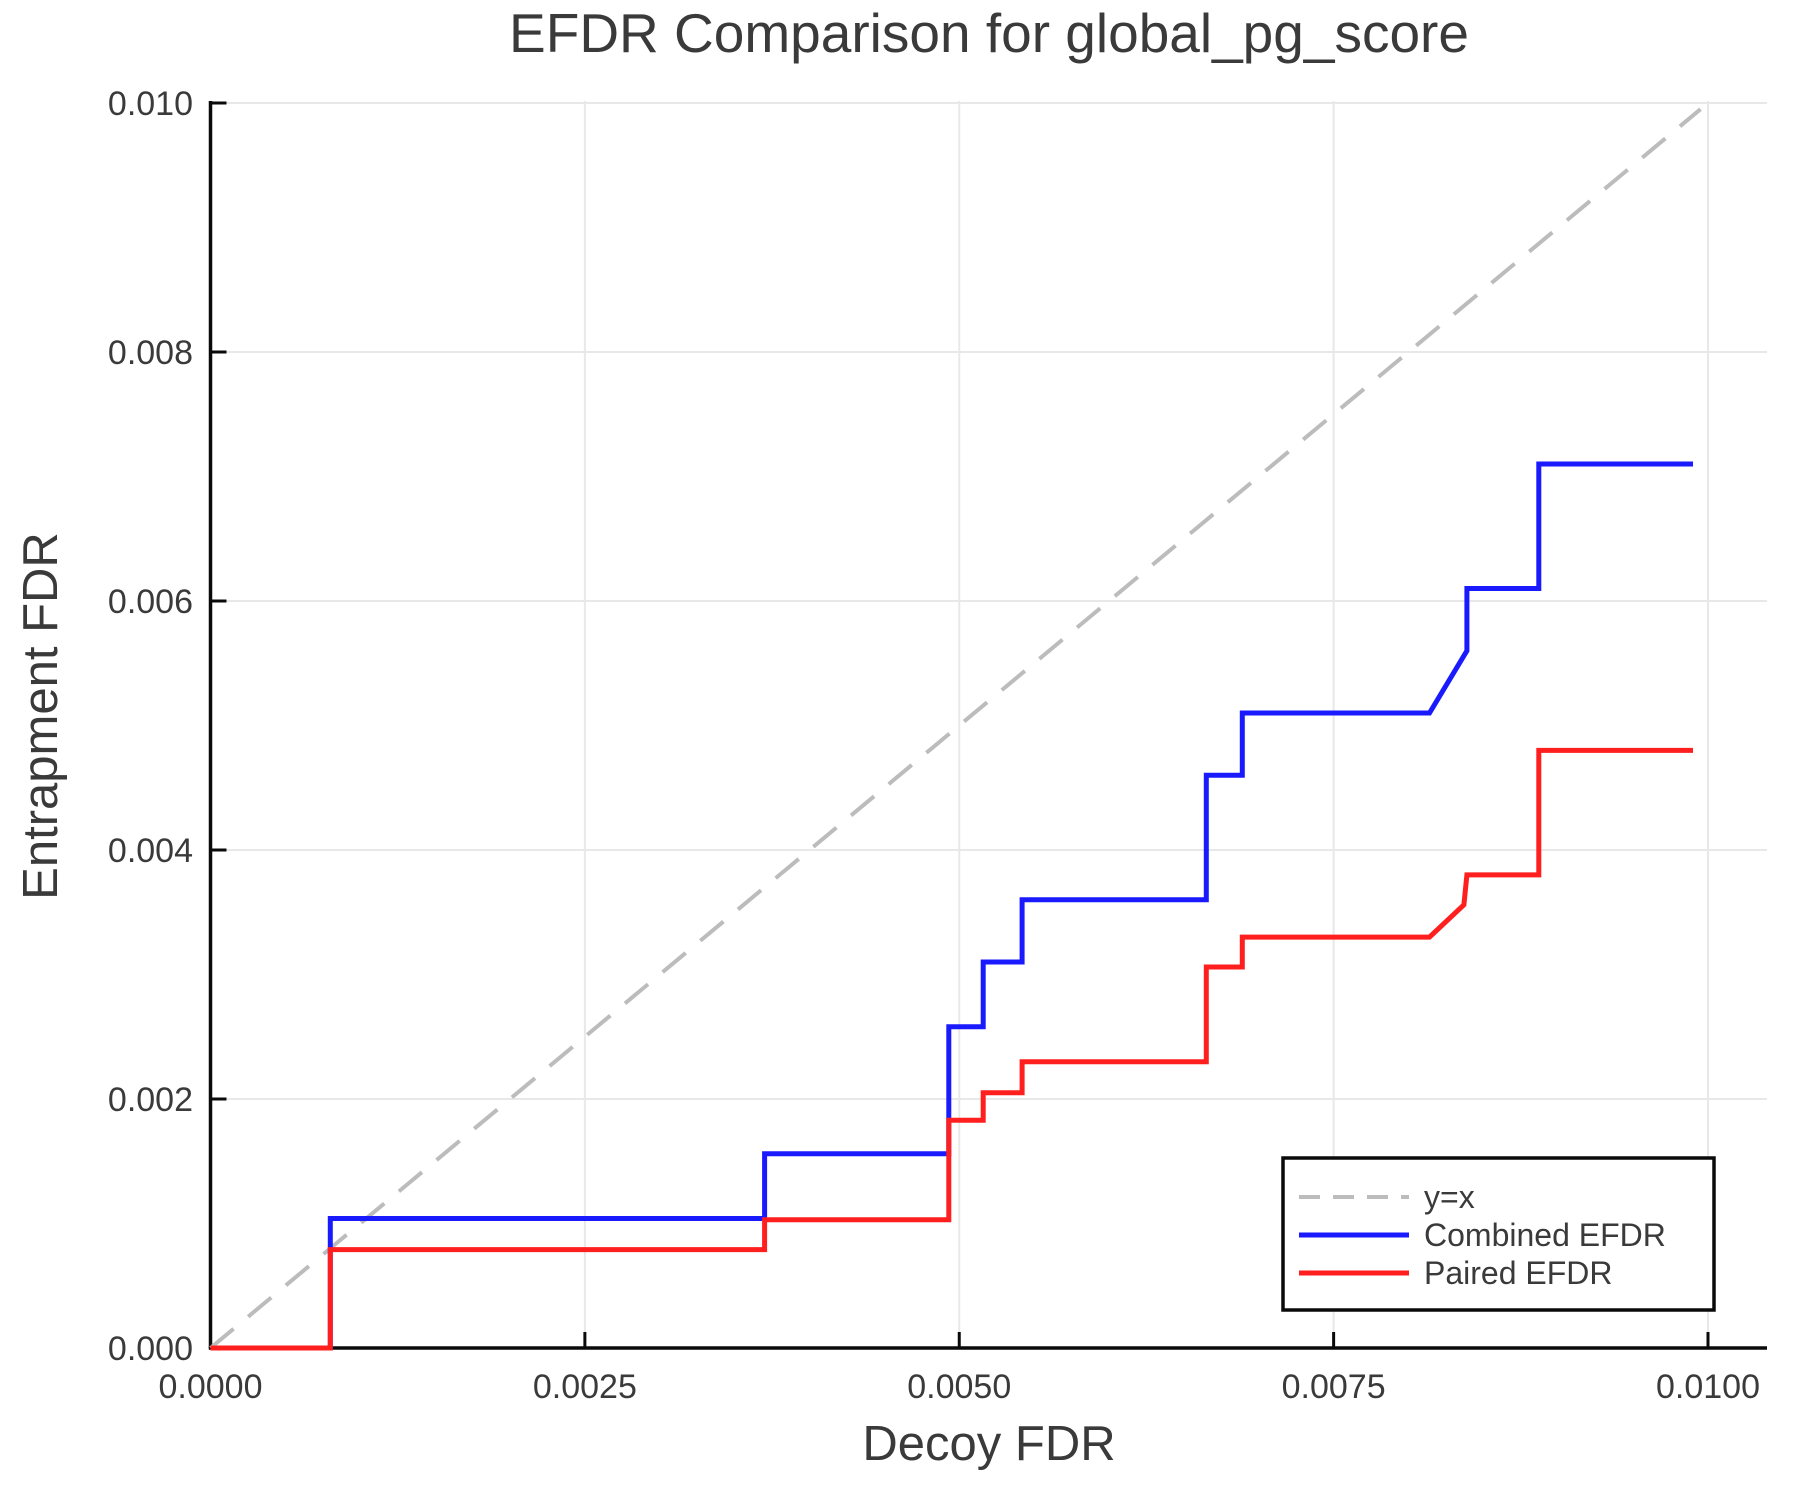 Image resolution: width=1800 pixels, height=1500 pixels. What do you see at coordinates (150, 104) in the screenshot?
I see `y-tick-label: 0.010` at bounding box center [150, 104].